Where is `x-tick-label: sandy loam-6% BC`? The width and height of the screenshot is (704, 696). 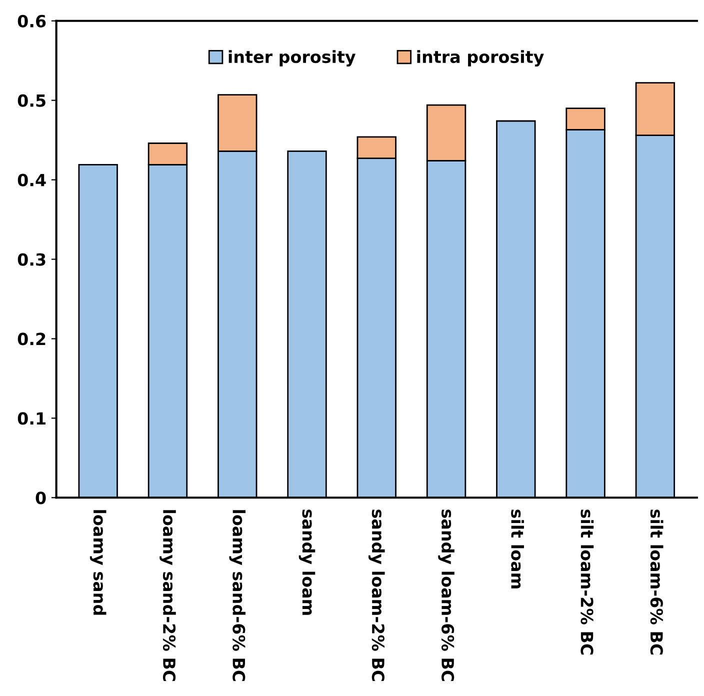 x-tick-label: sandy loam-6% BC is located at coordinates (446, 596).